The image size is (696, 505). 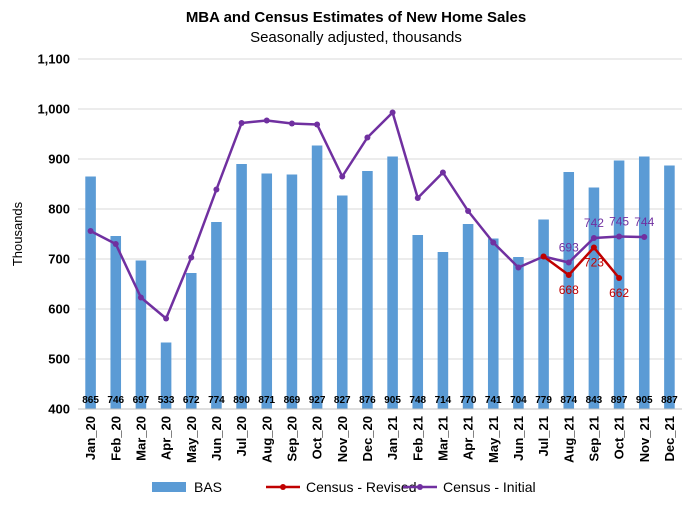 I want to click on x-tick-label: Aug_21, so click(x=568, y=439).